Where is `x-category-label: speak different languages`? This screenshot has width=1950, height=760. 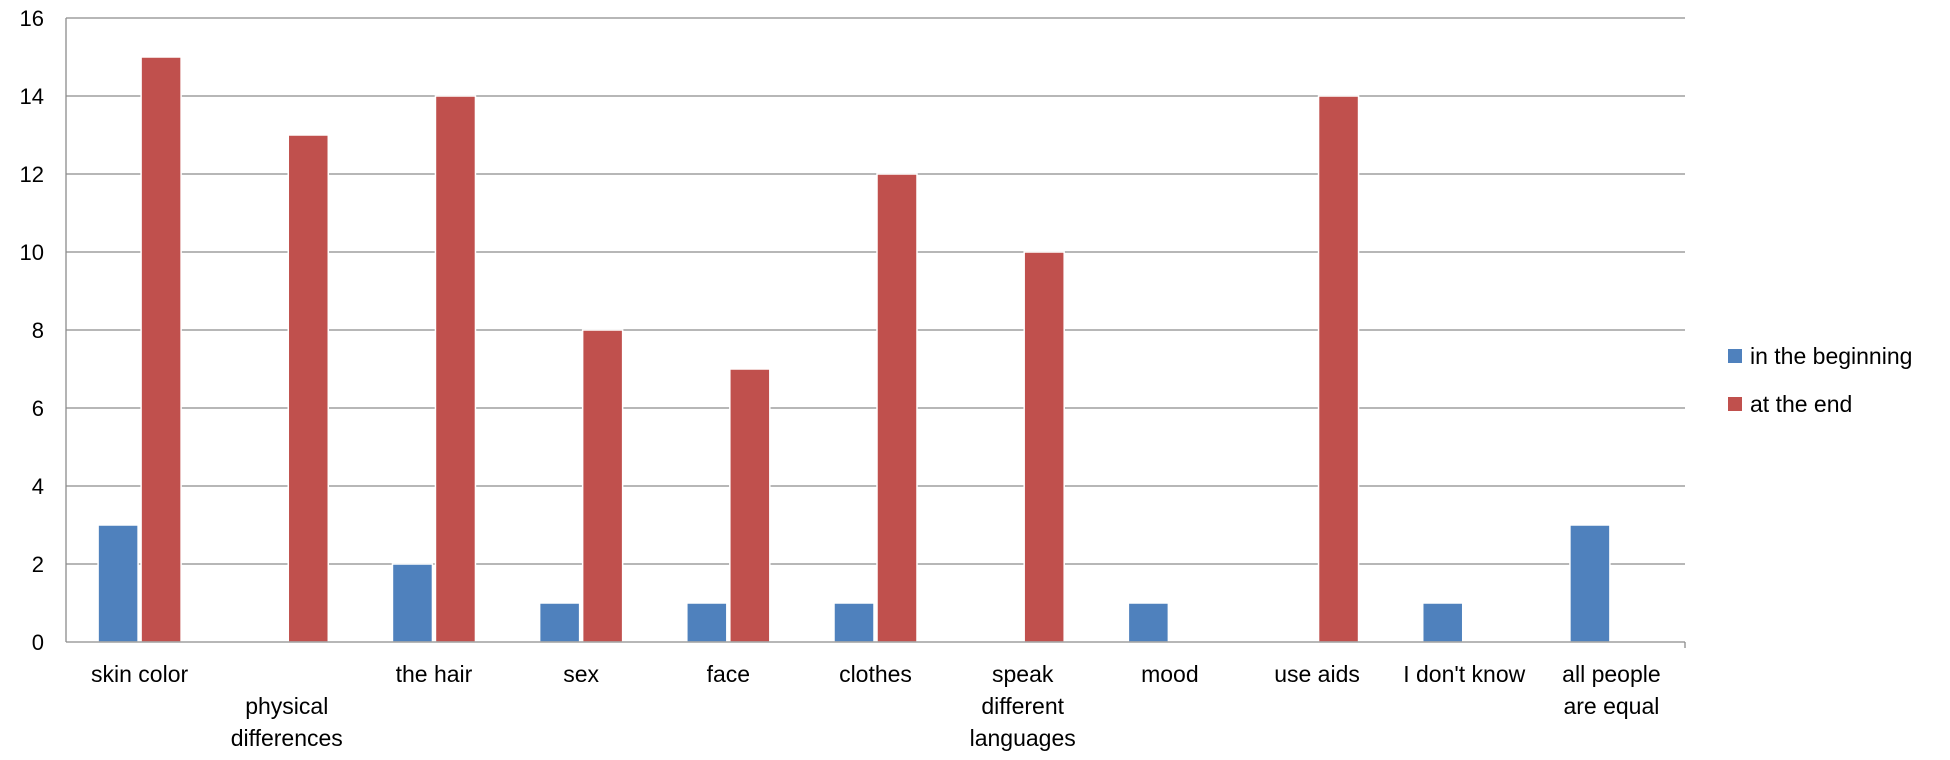 x-category-label: speak different languages is located at coordinates (1023, 706).